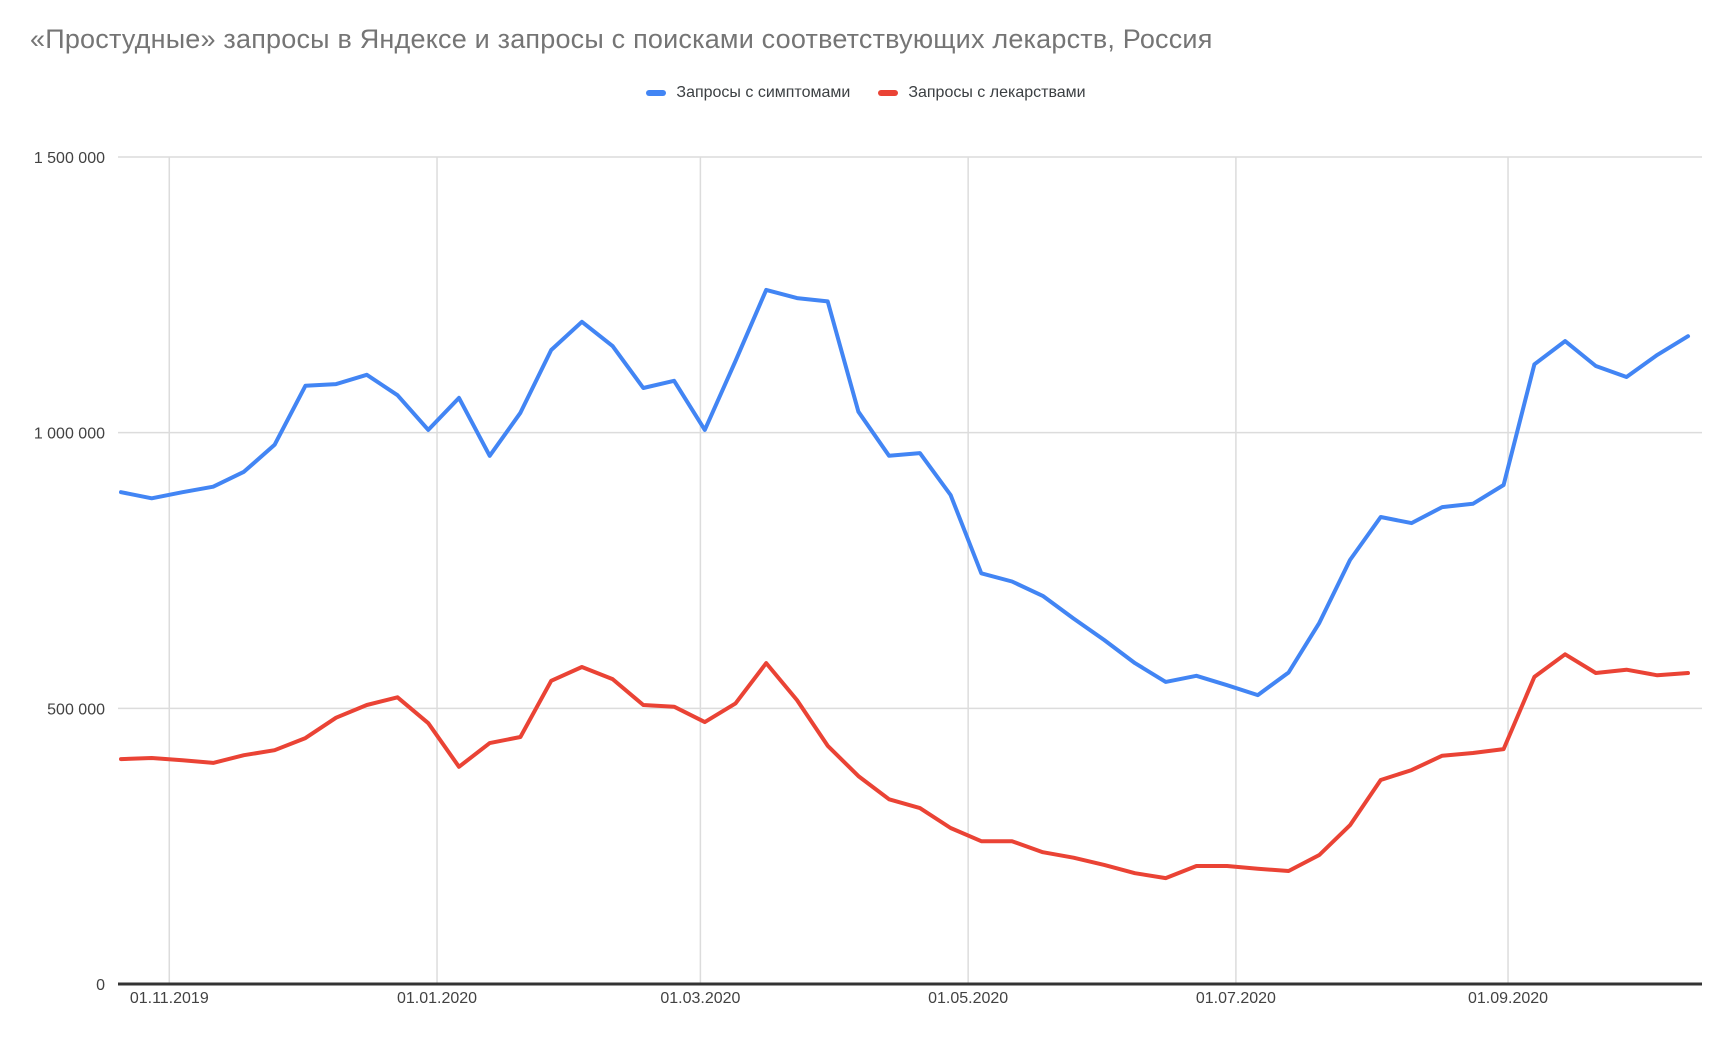  I want to click on y-axis-label: 1 000 000, so click(69, 434).